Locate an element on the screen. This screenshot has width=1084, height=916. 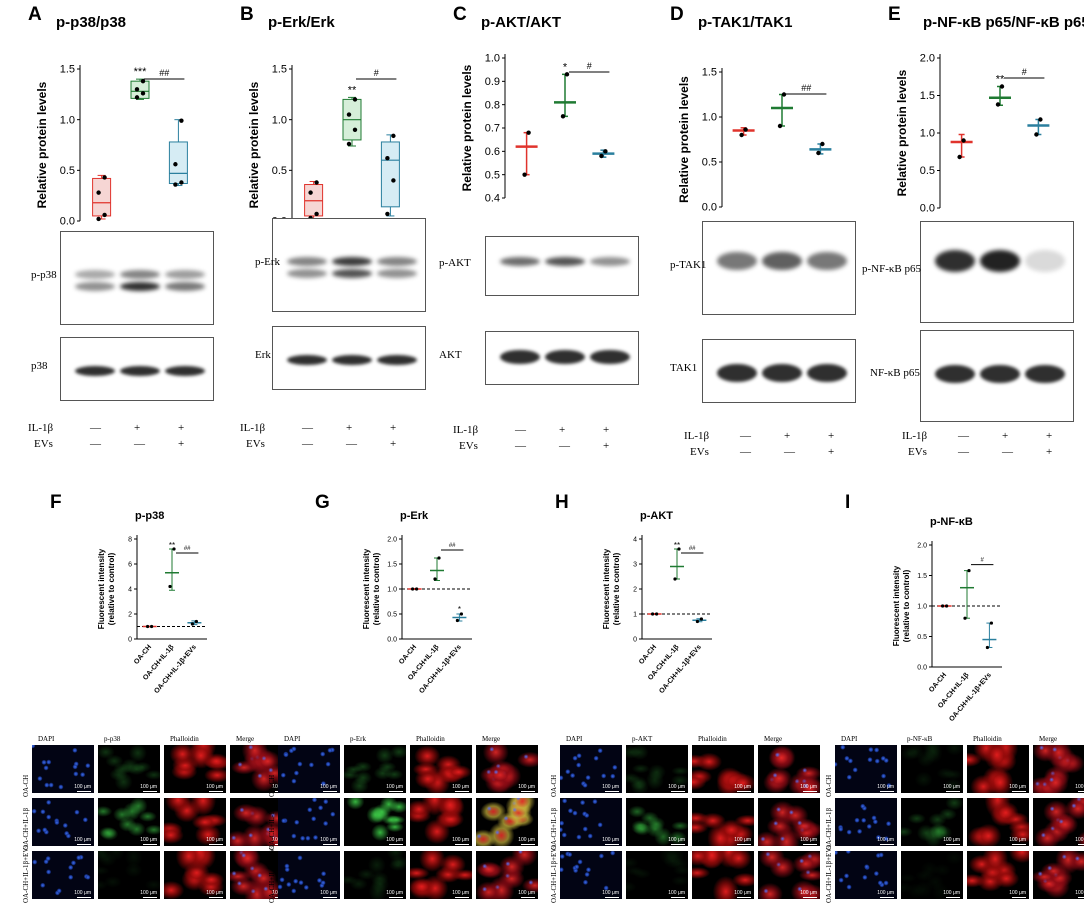
panel-title: p-NF-κB is located at coordinates (951, 522).